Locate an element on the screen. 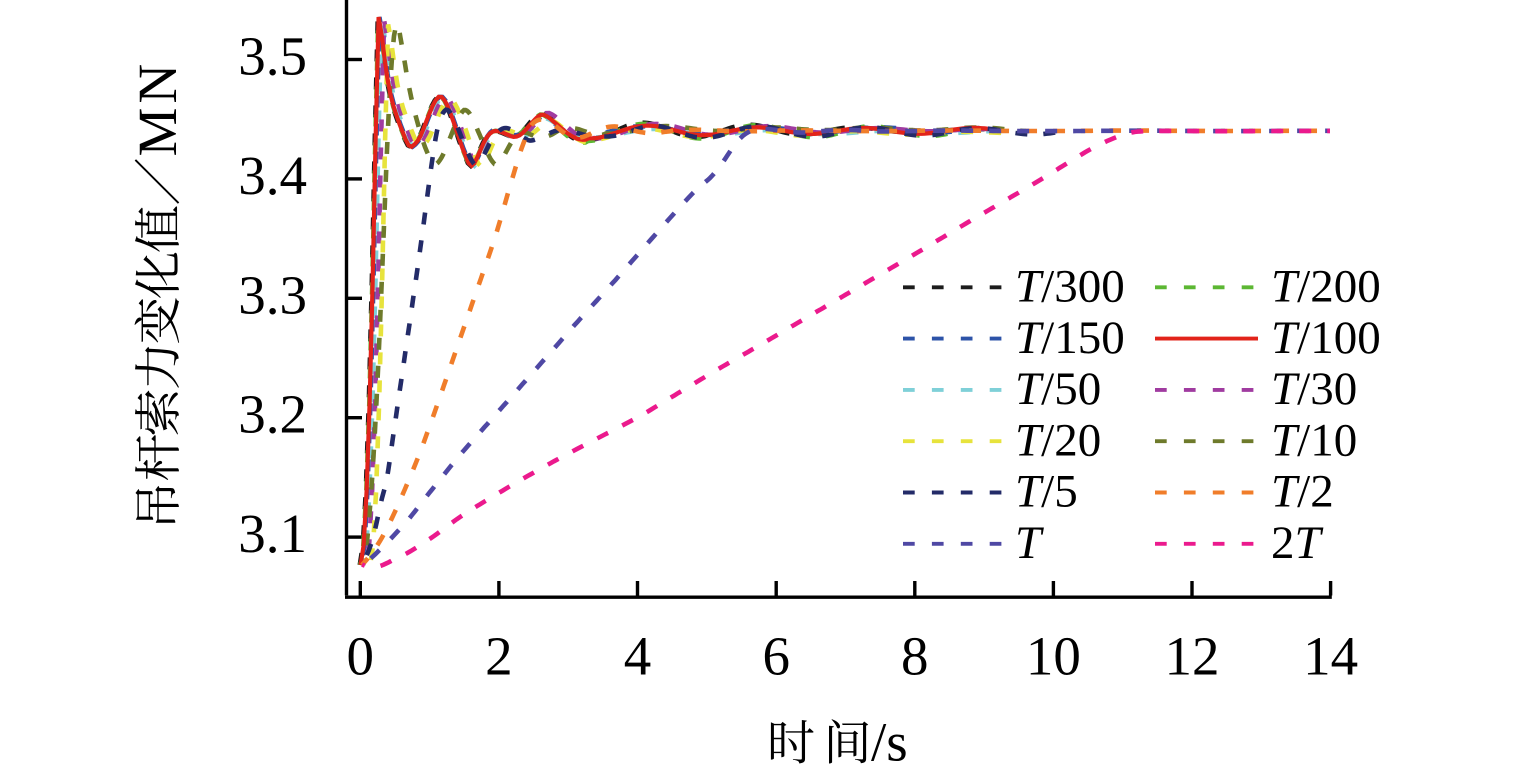 Image resolution: width=1535 pixels, height=781 pixels. svg-text: T is located at coordinates (1029, 543).